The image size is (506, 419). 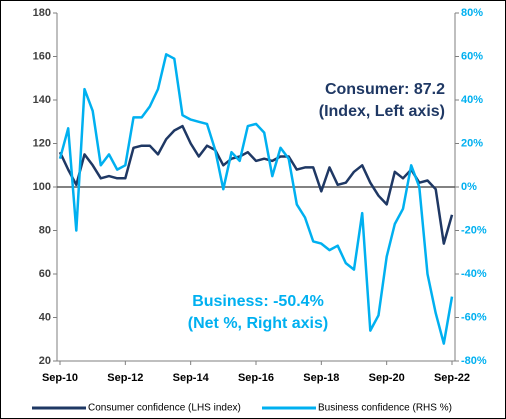 I want to click on y2-tick-label: -20%, so click(x=474, y=230).